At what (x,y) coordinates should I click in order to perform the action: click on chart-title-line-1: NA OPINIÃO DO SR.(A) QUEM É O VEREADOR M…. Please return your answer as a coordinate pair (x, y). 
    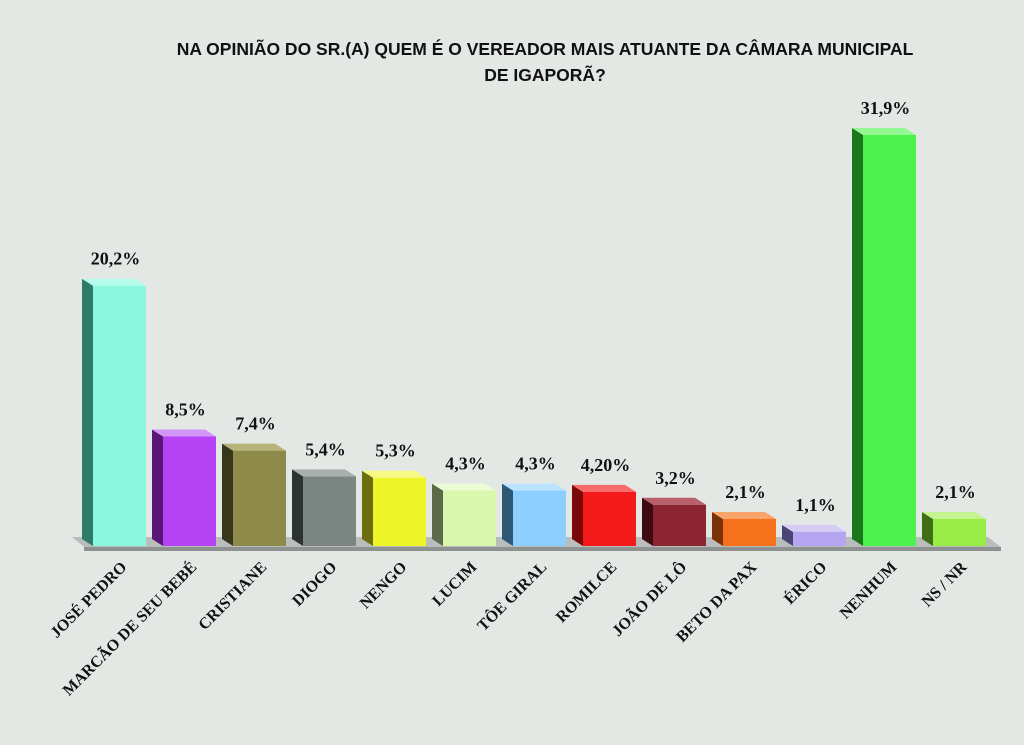
    Looking at the image, I should click on (545, 49).